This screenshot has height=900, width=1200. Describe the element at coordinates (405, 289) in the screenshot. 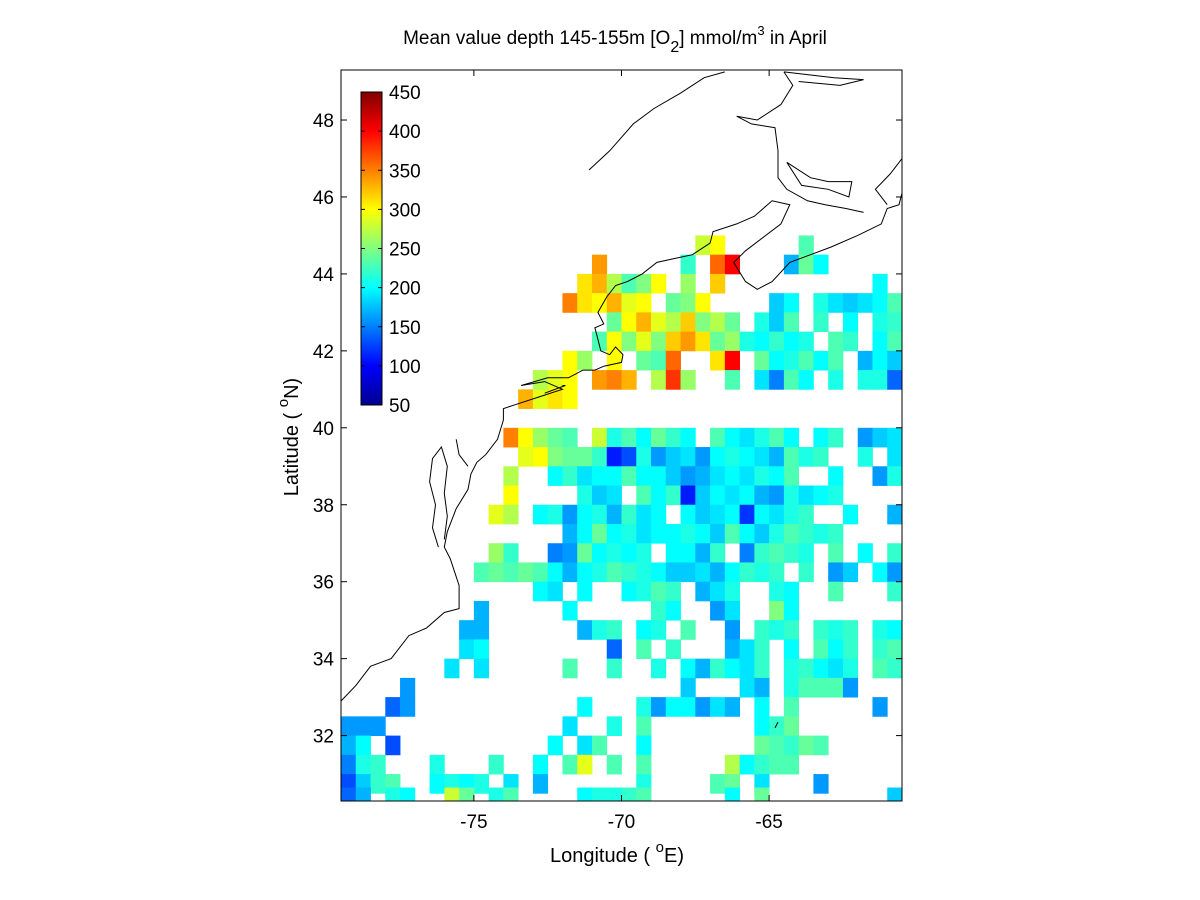

I see `colorbar-tick-label: 200` at that location.